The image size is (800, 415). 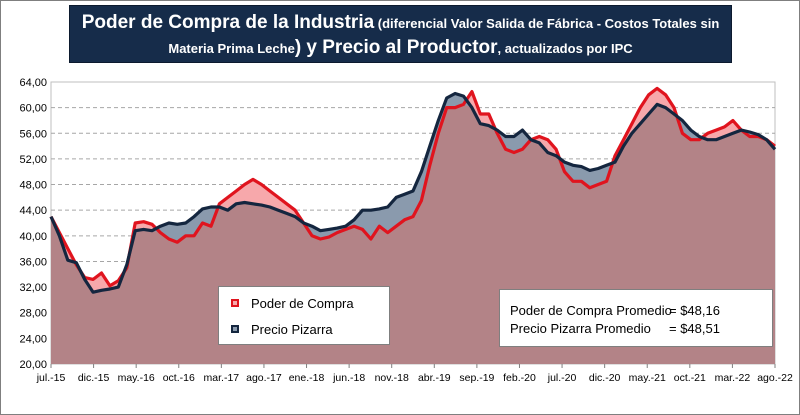 What do you see at coordinates (33, 339) in the screenshot?
I see `y-tick-label: 24,00` at bounding box center [33, 339].